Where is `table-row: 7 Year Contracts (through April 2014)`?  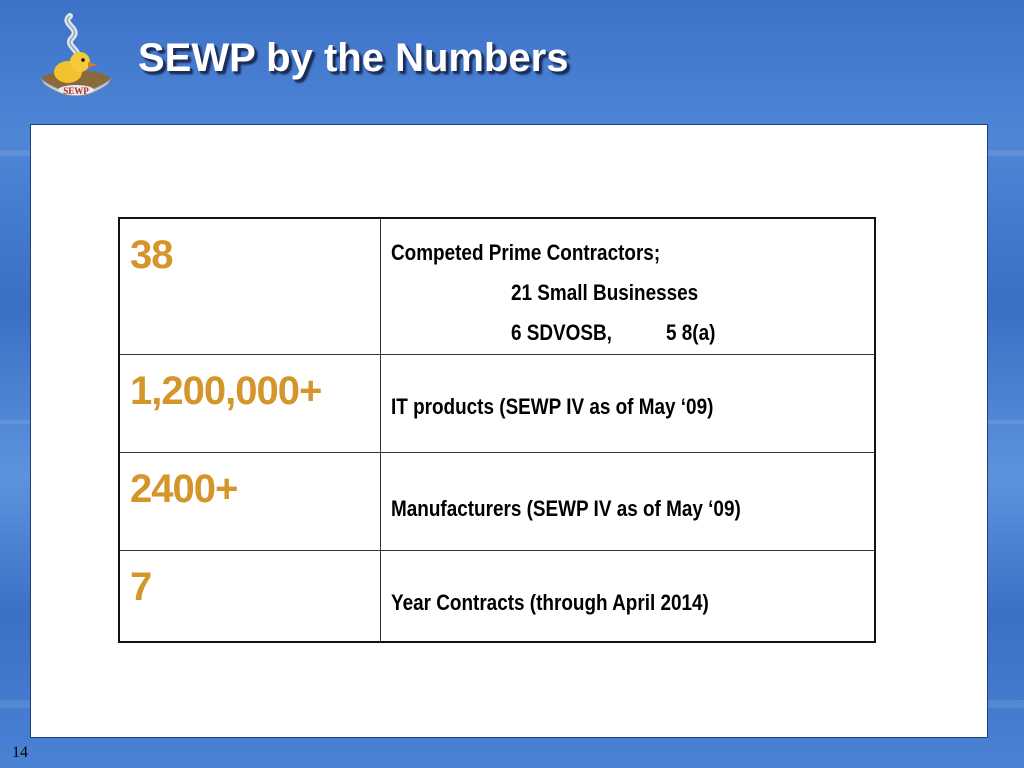
table-row: 7 Year Contracts (through April 2014) is located at coordinates (497, 596).